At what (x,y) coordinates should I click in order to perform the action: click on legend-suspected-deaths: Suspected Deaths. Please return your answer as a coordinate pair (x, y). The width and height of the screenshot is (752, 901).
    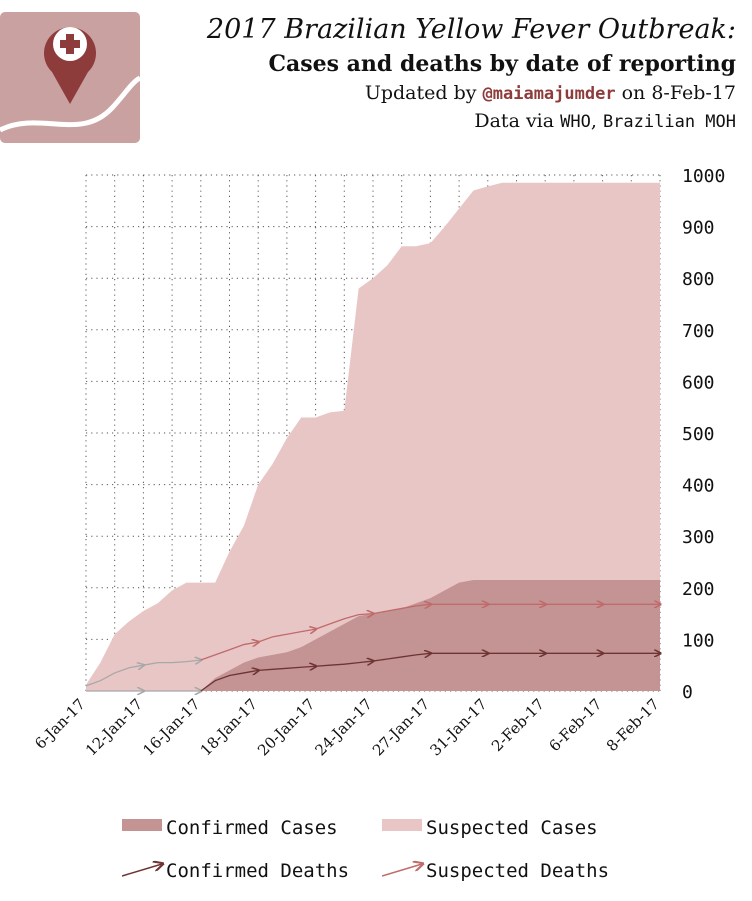
    Looking at the image, I should click on (495, 871).